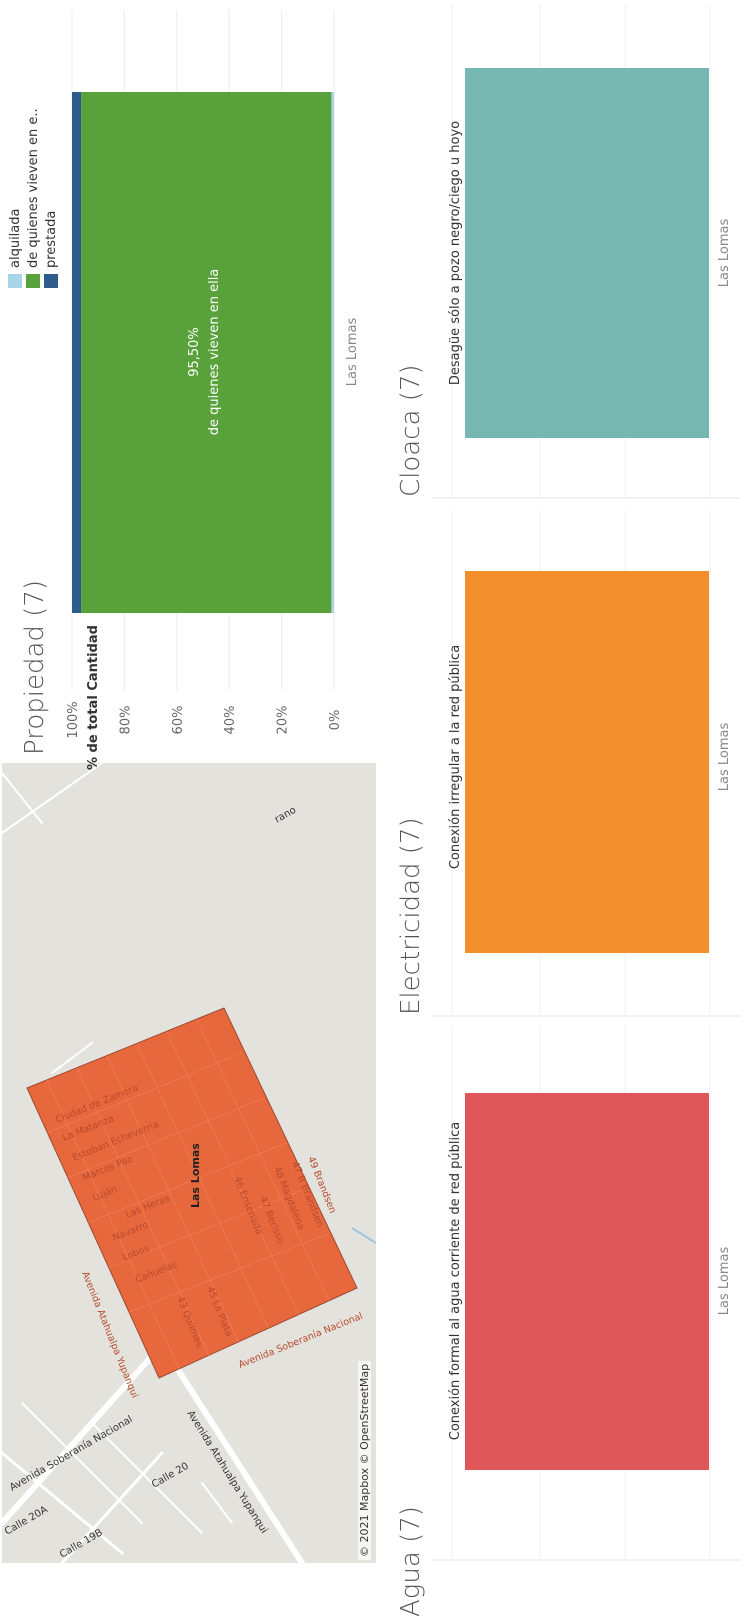  I want to click on map-road-label: Calle 20A, so click(26, 1520).